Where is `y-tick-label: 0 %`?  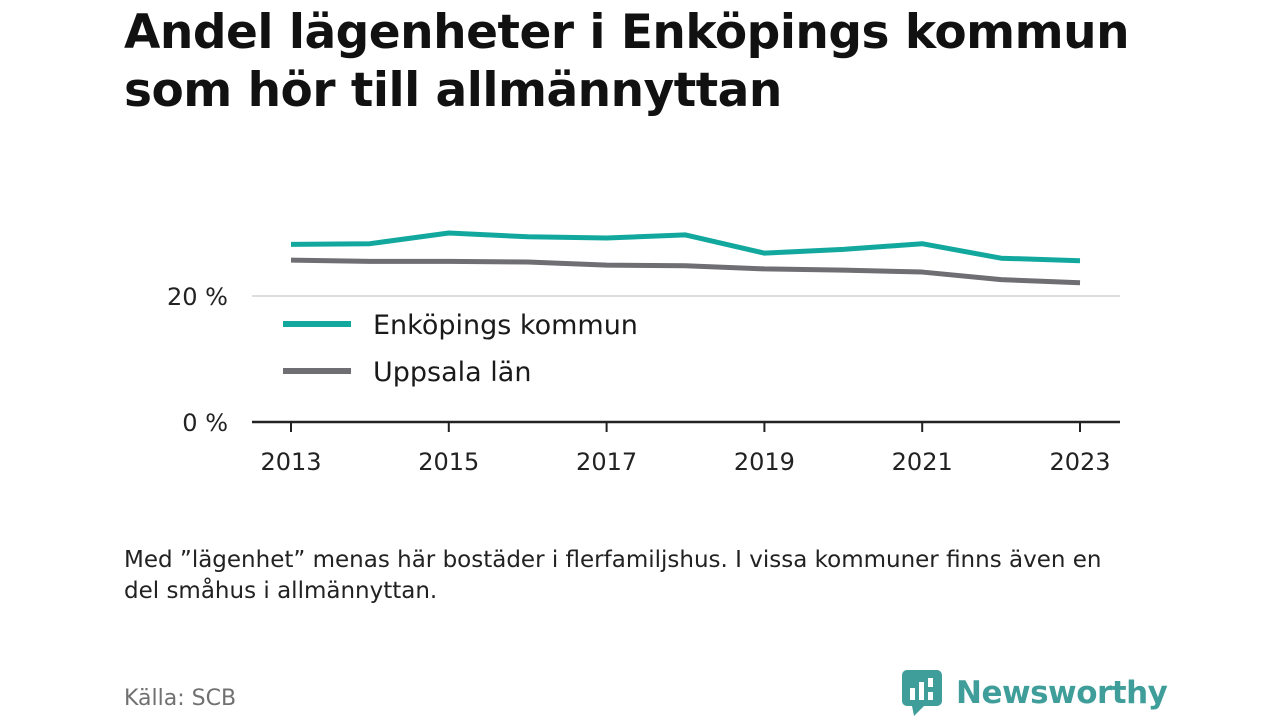
y-tick-label: 0 % is located at coordinates (205, 423).